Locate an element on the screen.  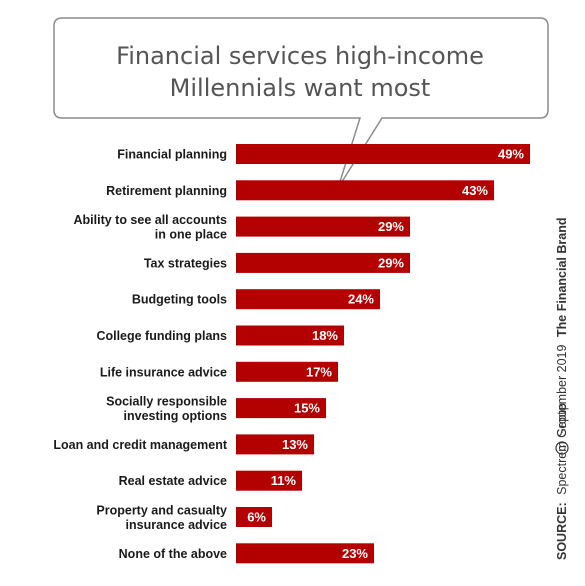
category-label-4: Budgeting tools is located at coordinates (179, 300).